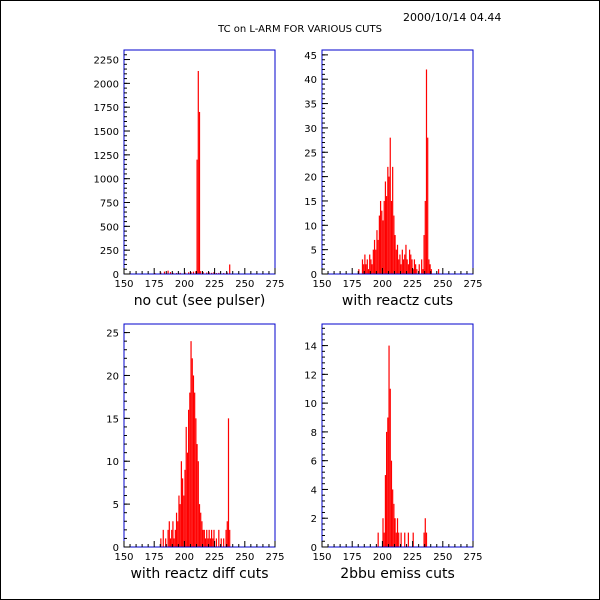  I want to click on y-tick-label: 6, so click(314, 462).